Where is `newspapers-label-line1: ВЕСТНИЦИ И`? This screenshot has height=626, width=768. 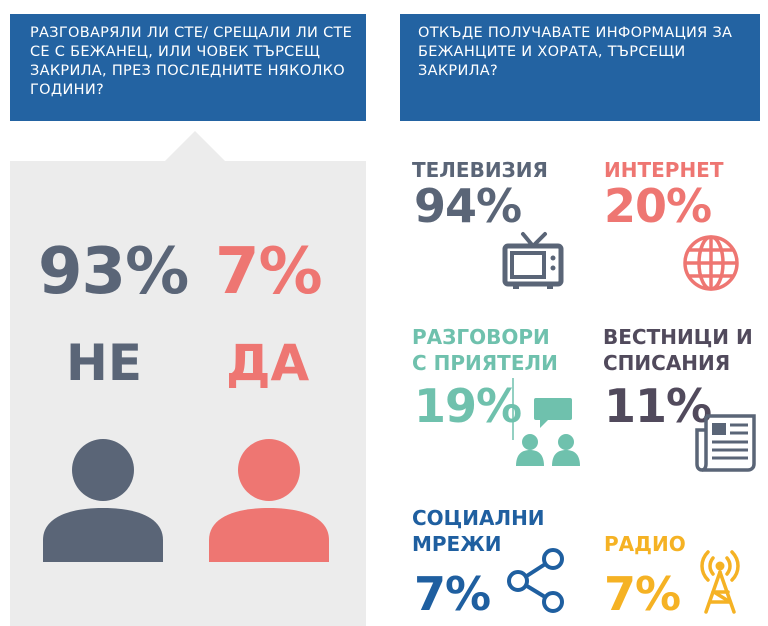 newspapers-label-line1: ВЕСТНИЦИ И is located at coordinates (678, 337).